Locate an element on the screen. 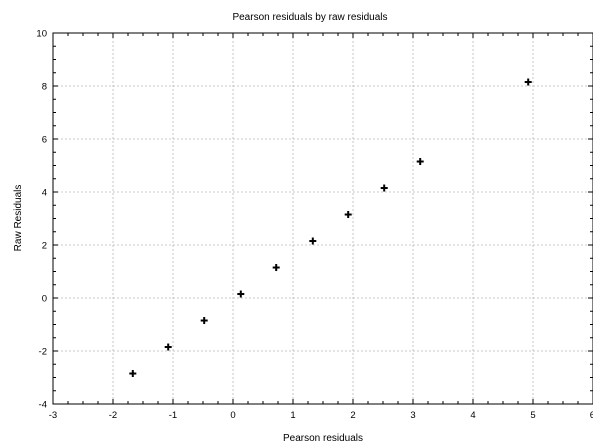 The image size is (593, 445). x-tick-label: -3 is located at coordinates (53, 415).